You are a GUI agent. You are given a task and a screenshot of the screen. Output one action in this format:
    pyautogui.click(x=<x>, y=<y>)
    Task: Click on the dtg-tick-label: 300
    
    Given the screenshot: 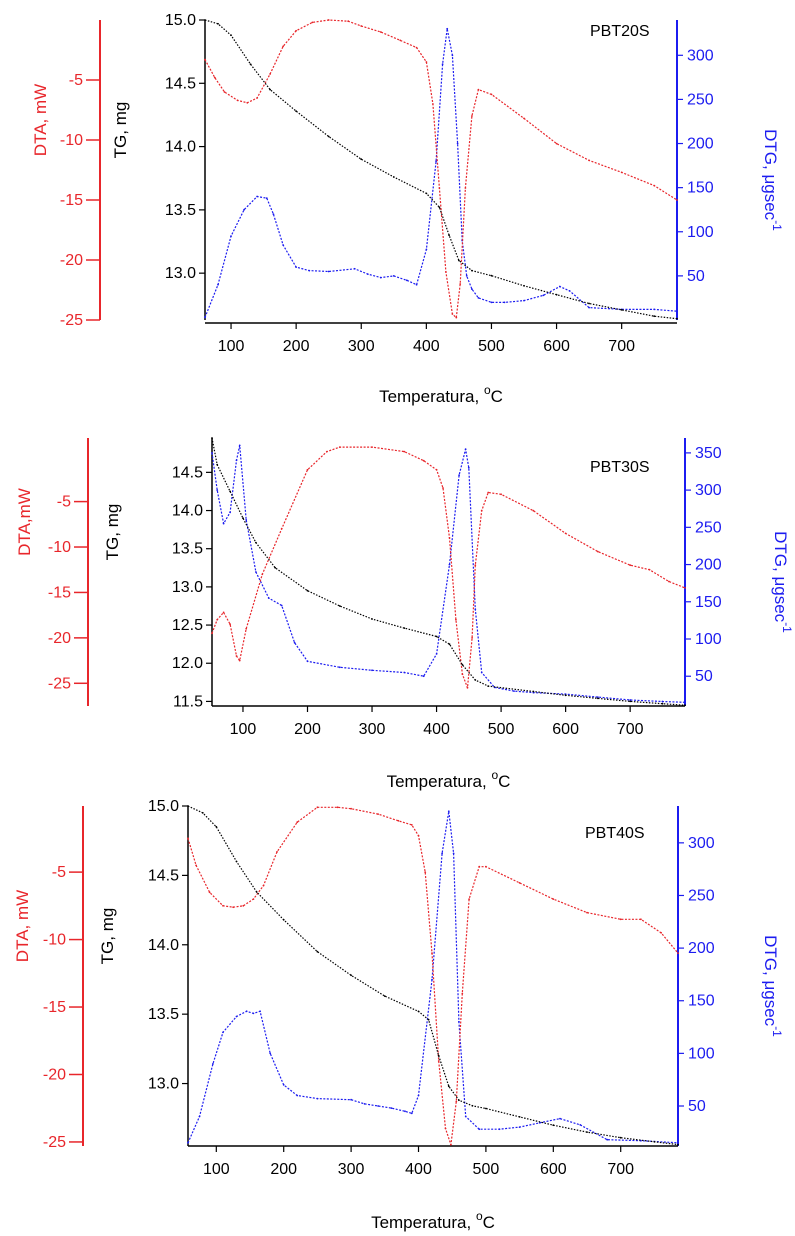 What is the action you would take?
    pyautogui.click(x=701, y=843)
    